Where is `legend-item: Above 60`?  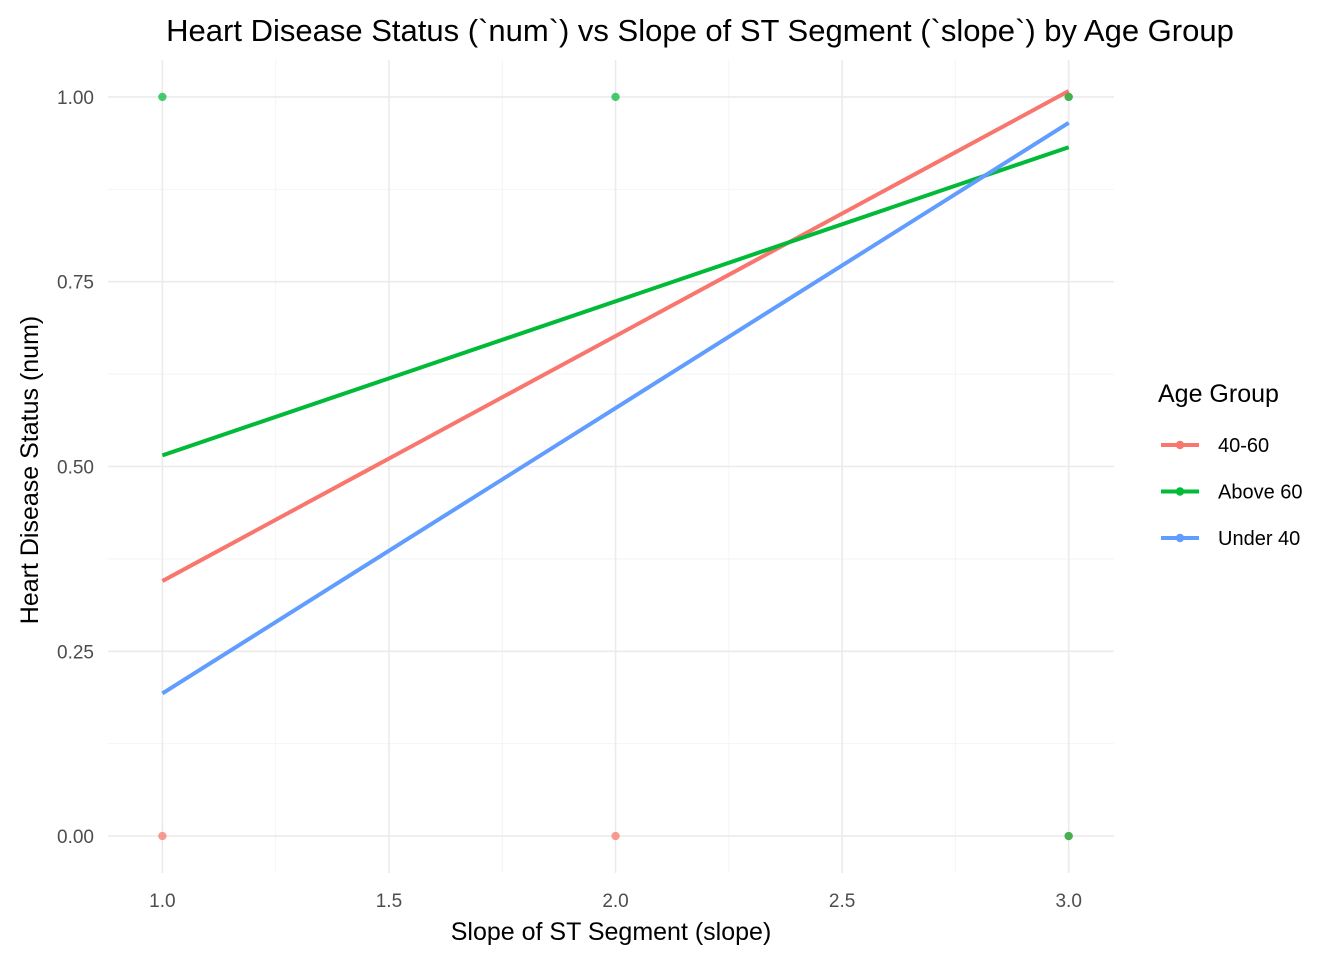
legend-item: Above 60 is located at coordinates (1232, 493).